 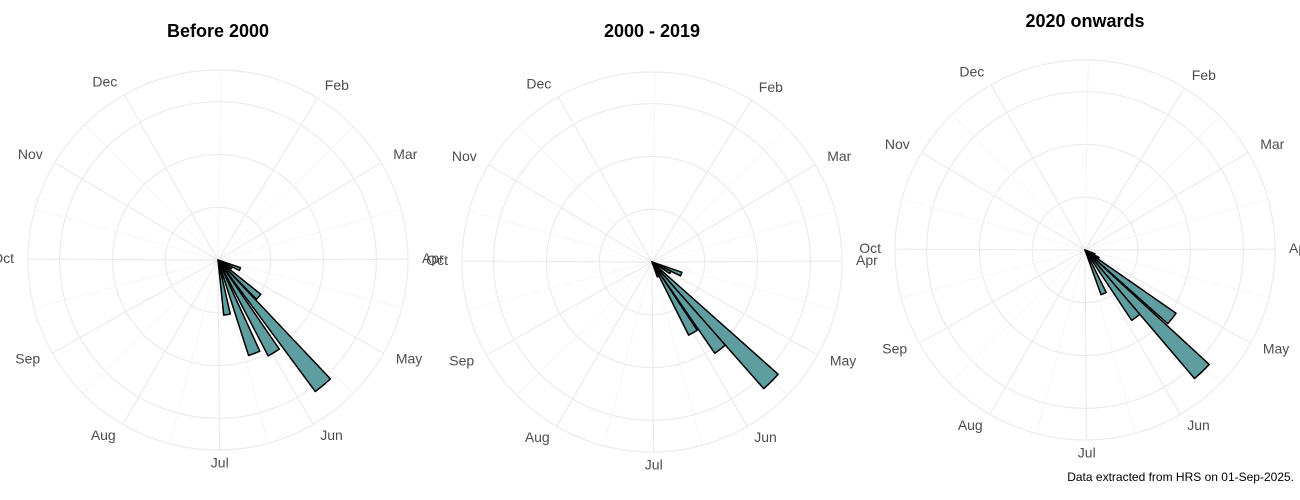 What do you see at coordinates (652, 31) in the screenshot?
I see `chart-title: 2000 - 2019` at bounding box center [652, 31].